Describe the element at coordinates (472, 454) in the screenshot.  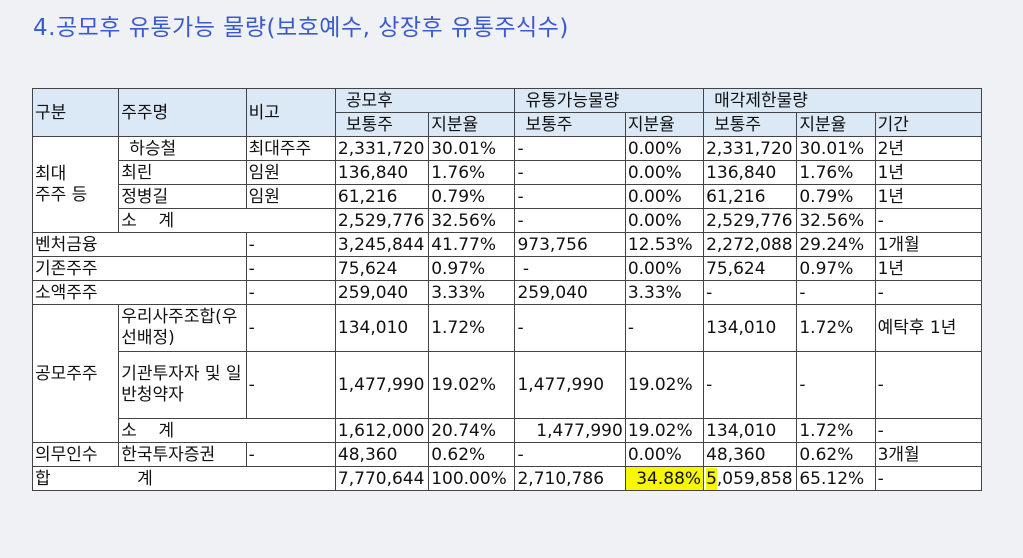
I see `cell-g-ji: 0.62%` at that location.